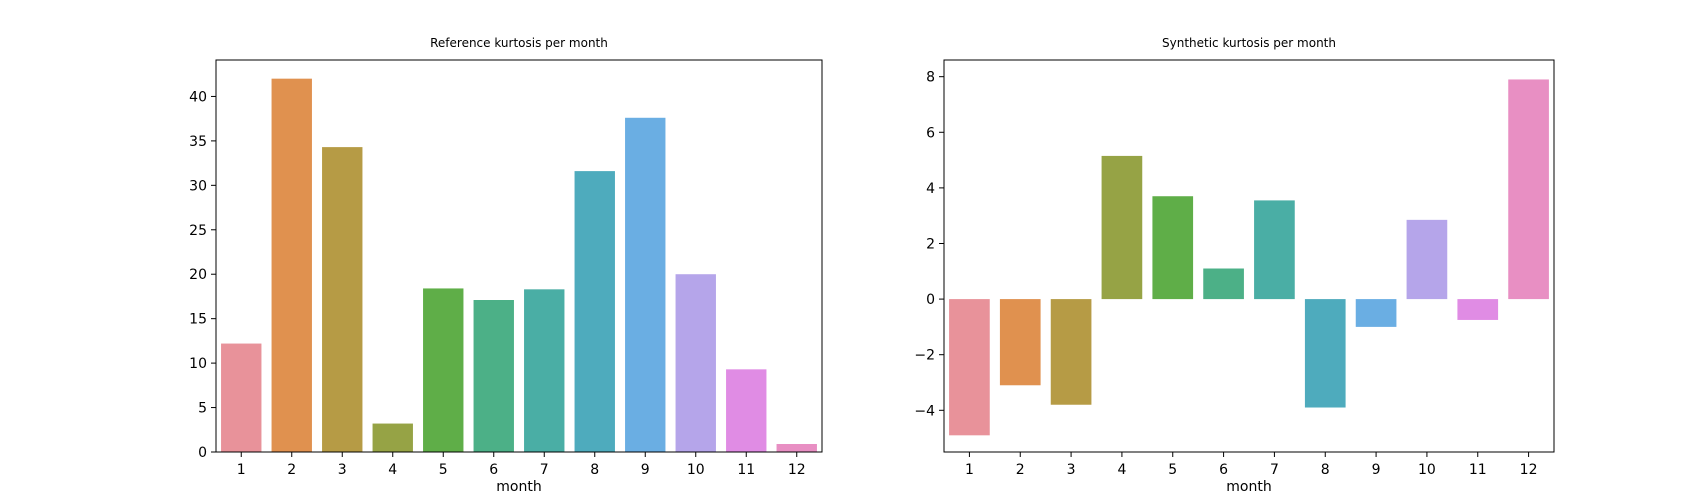 The image size is (1700, 500). I want to click on y-tick-label: 2, so click(930, 244).